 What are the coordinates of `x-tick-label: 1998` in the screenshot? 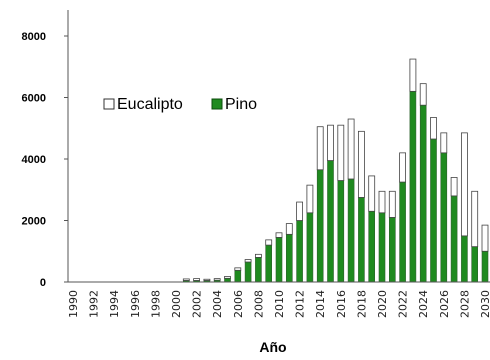 It's located at (155, 304).